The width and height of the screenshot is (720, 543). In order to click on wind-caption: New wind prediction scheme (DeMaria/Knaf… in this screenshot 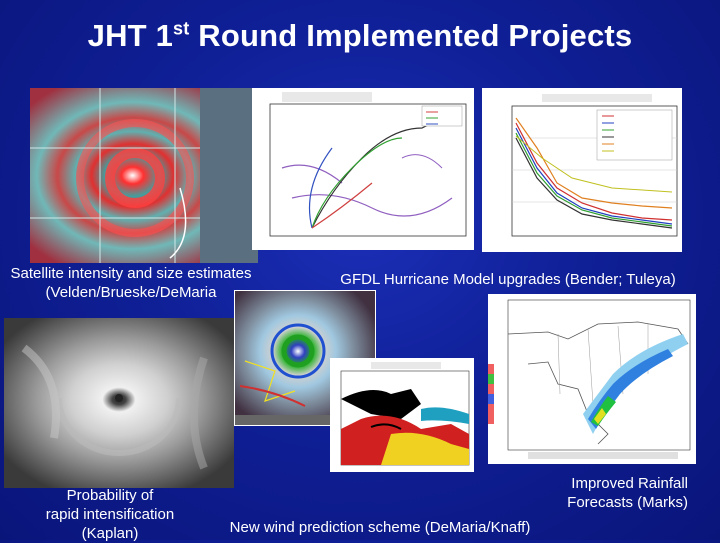, I will do `click(380, 527)`.